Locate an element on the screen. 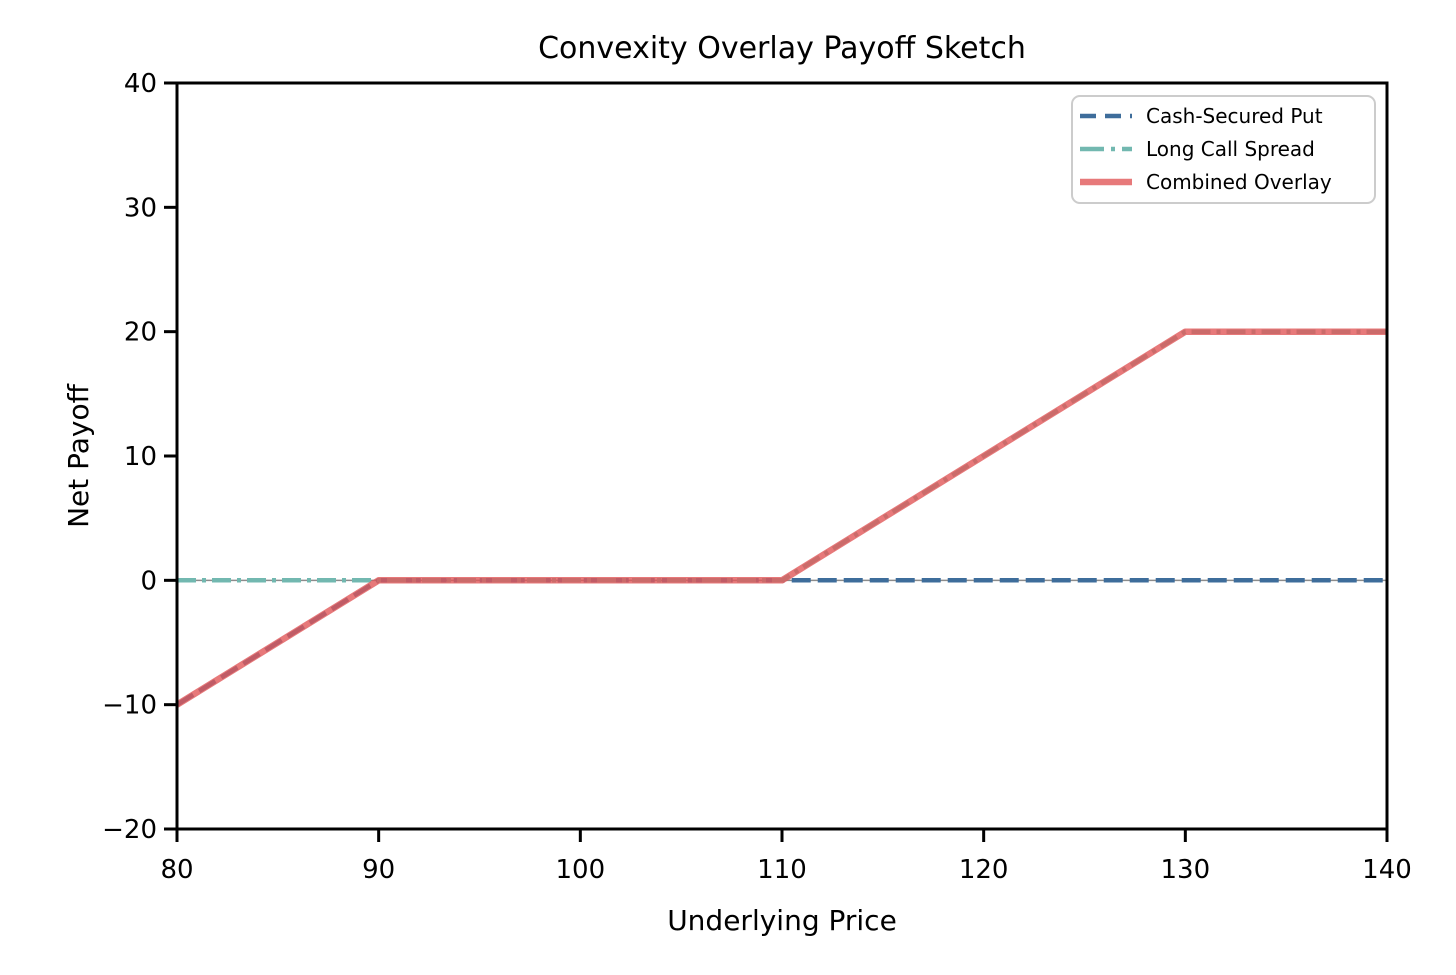  x-tick-label: 90 is located at coordinates (378, 870).